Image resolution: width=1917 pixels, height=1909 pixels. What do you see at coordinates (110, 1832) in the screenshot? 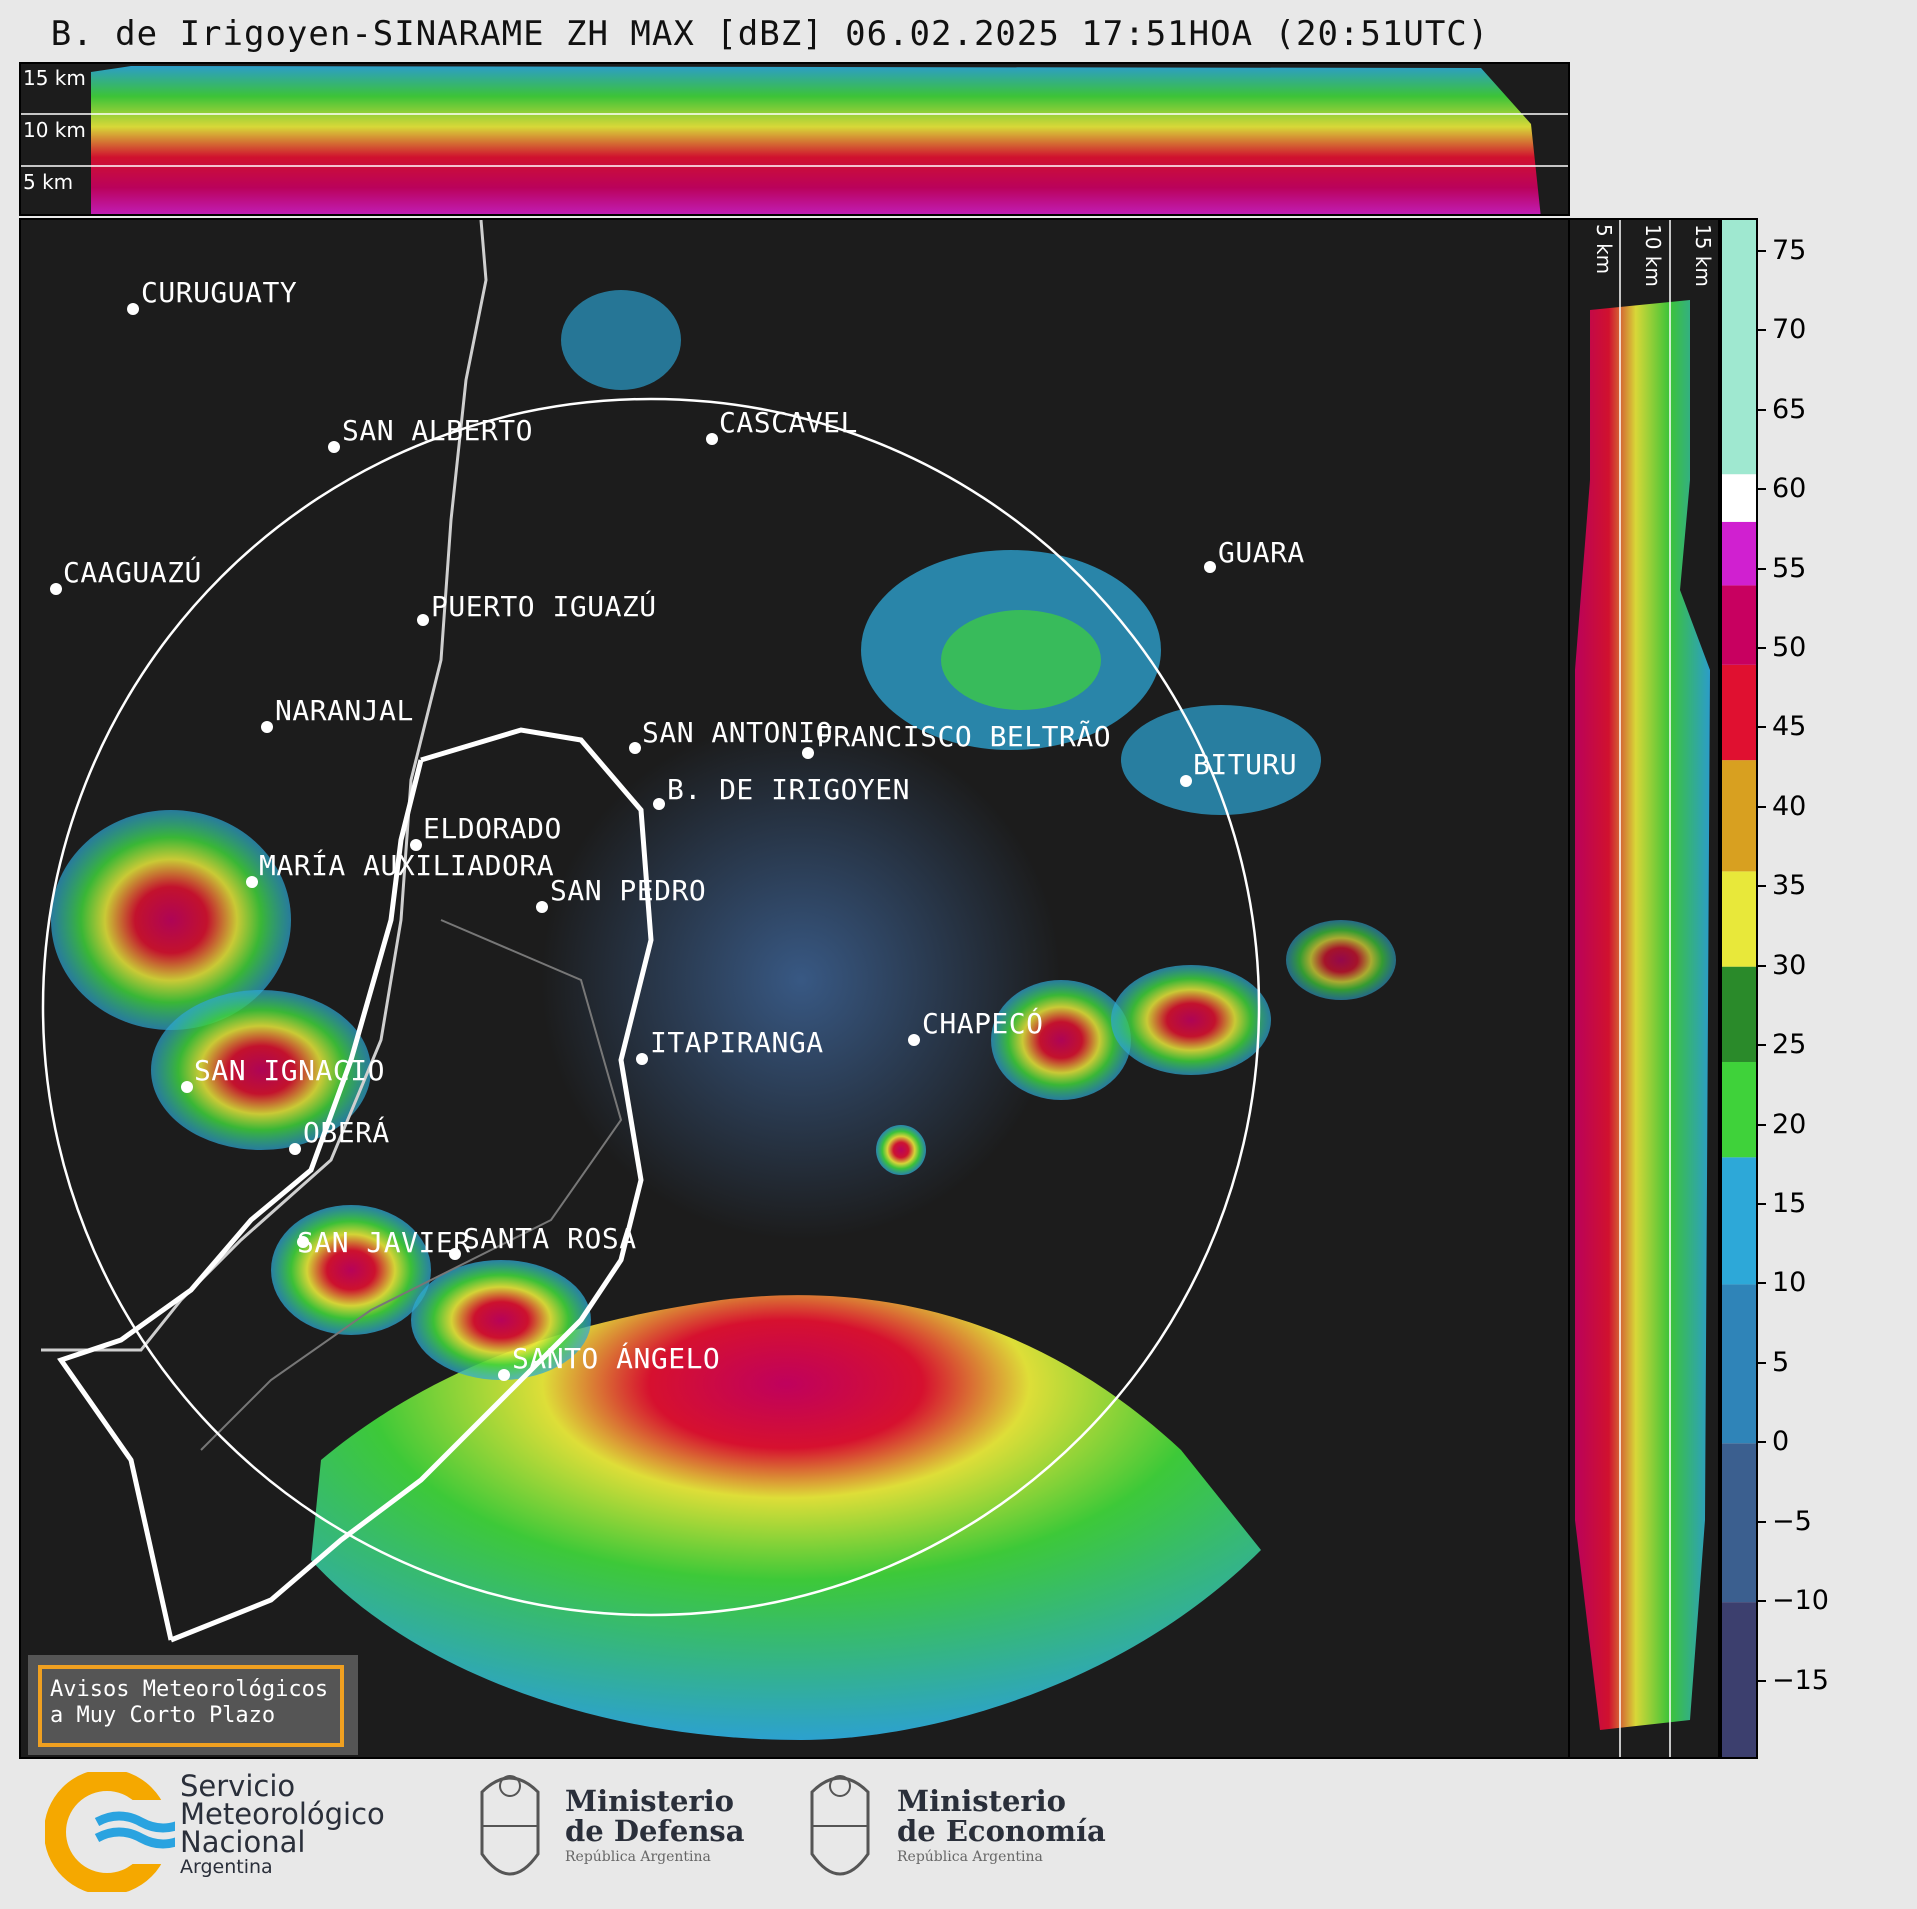
I see `smn-logo-icon` at bounding box center [110, 1832].